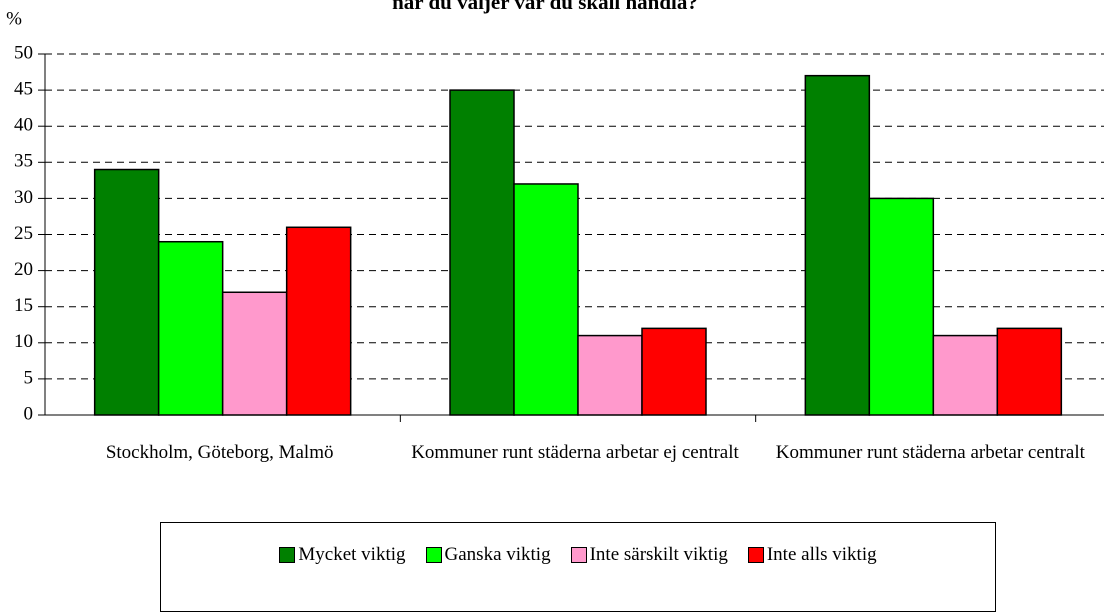 This screenshot has width=1104, height=612. Describe the element at coordinates (29, 413) in the screenshot. I see `y-tick-label: 0` at that location.